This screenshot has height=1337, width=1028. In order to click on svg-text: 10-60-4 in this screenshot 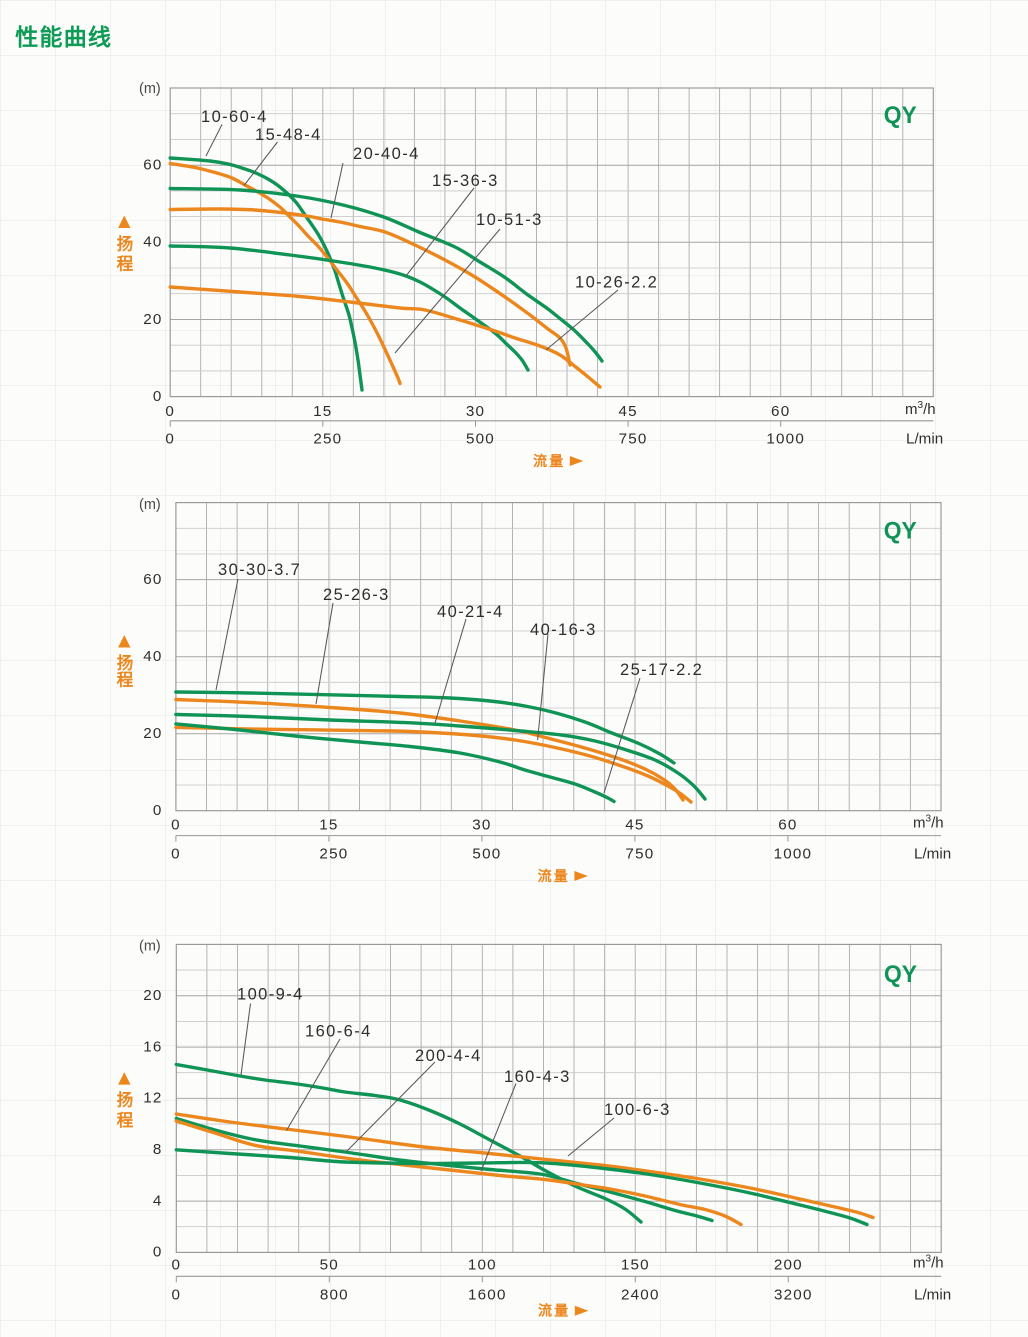, I will do `click(234, 117)`.